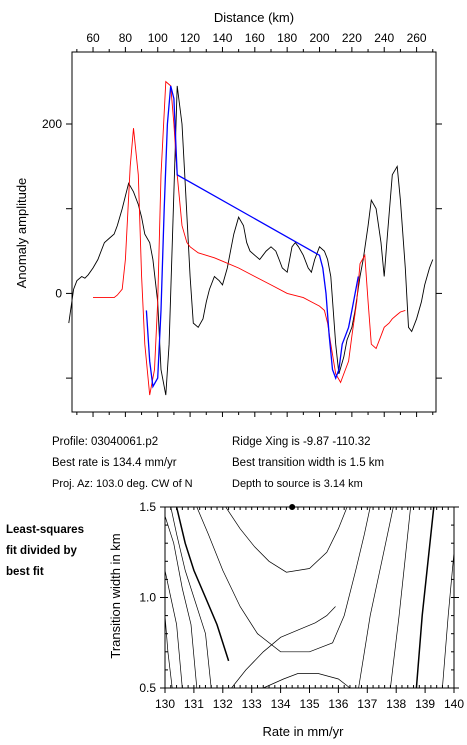  I want to click on x-tick-label-160: 160, so click(255, 38).